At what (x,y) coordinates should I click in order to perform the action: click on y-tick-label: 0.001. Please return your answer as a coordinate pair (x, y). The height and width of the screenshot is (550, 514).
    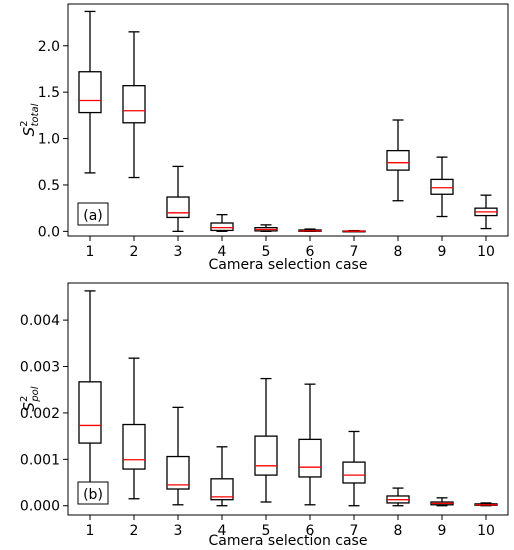
    Looking at the image, I should click on (40, 460).